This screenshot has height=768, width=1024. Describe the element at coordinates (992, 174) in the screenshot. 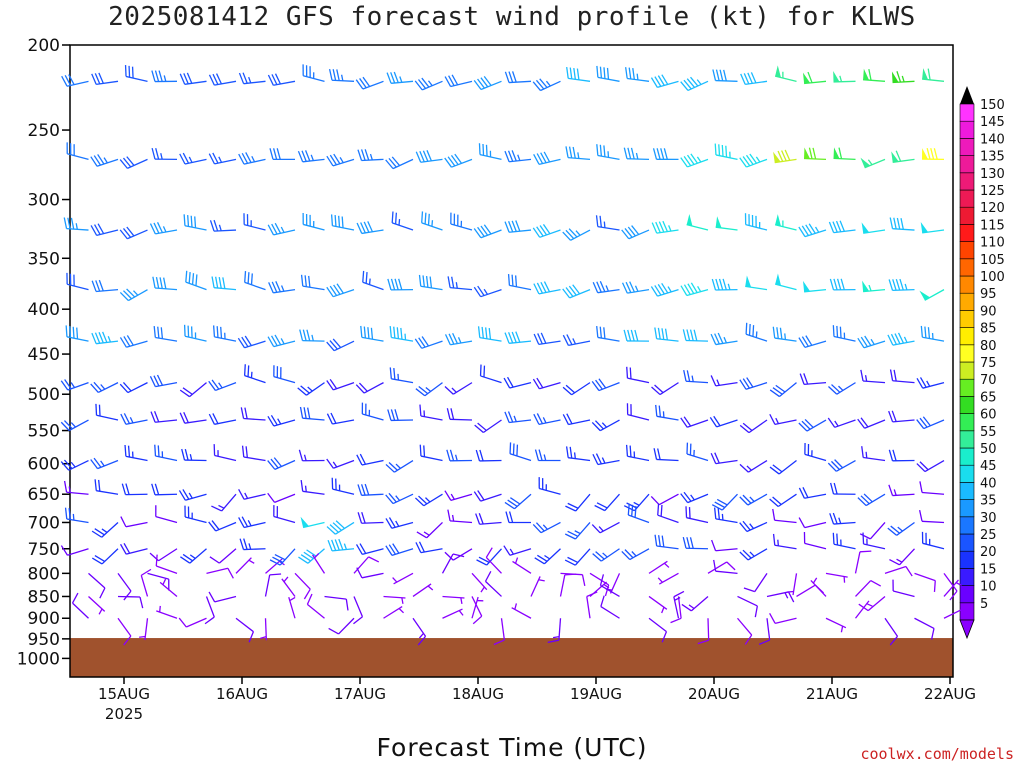

I see `colorbar-label: 130` at that location.